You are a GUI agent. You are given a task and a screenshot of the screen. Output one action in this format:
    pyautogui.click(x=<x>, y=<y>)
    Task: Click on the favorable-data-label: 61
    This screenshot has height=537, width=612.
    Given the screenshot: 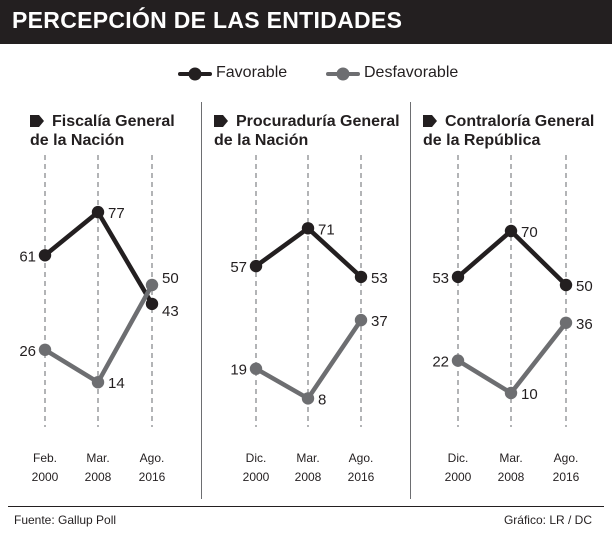 What is the action you would take?
    pyautogui.click(x=27, y=256)
    